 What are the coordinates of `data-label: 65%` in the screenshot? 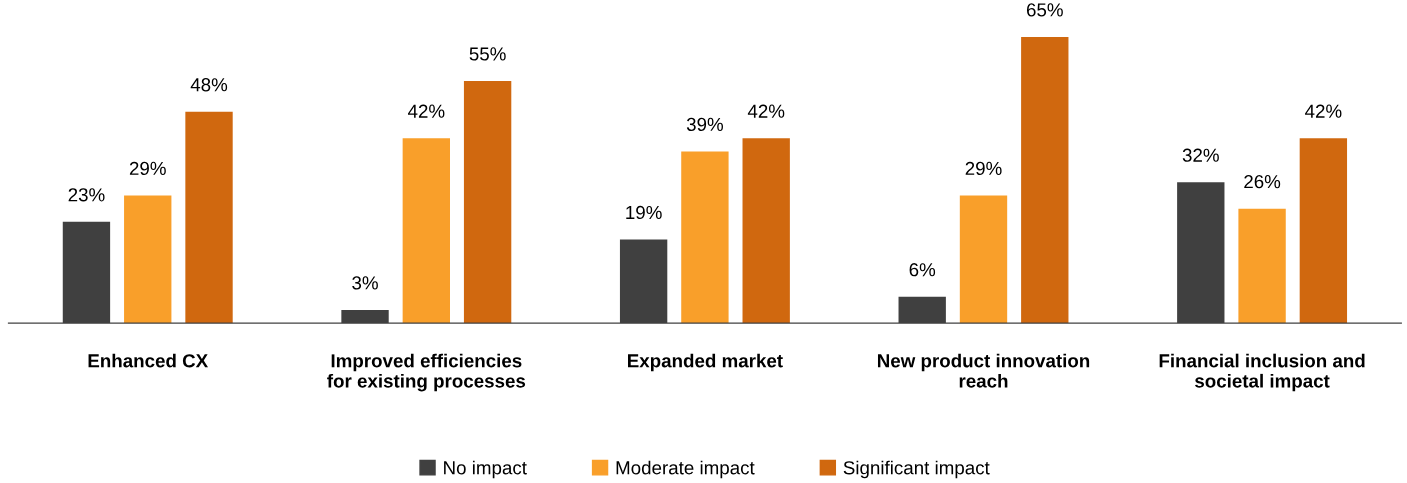 It's located at (1044, 10).